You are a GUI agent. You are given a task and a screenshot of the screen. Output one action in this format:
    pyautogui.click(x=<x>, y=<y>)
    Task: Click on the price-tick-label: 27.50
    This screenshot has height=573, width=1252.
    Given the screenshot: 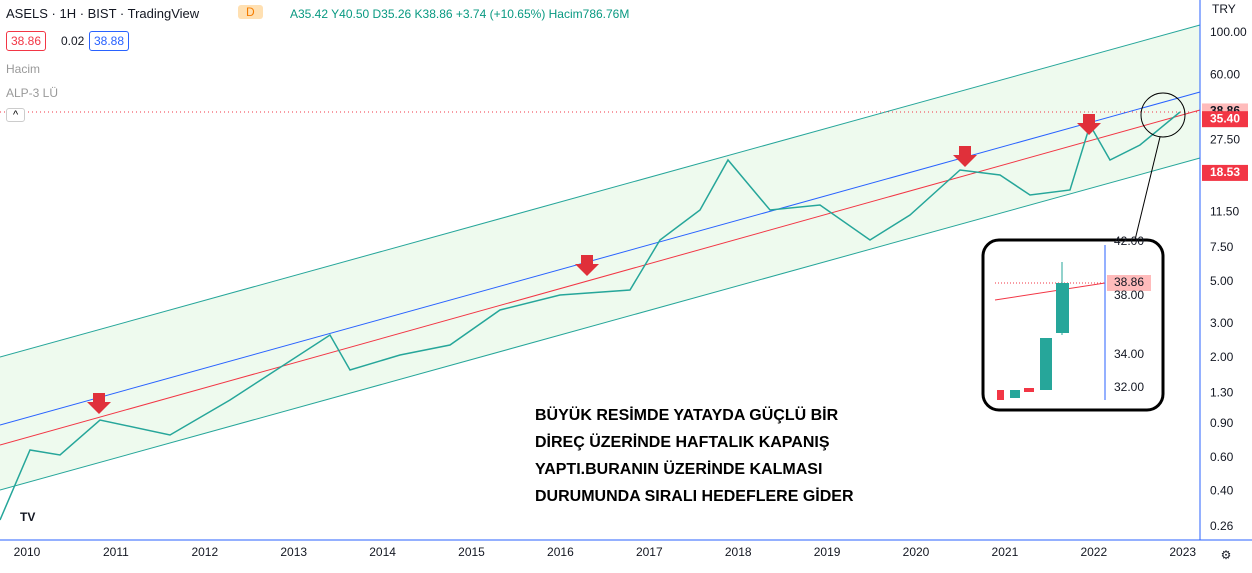 What is the action you would take?
    pyautogui.click(x=1225, y=139)
    